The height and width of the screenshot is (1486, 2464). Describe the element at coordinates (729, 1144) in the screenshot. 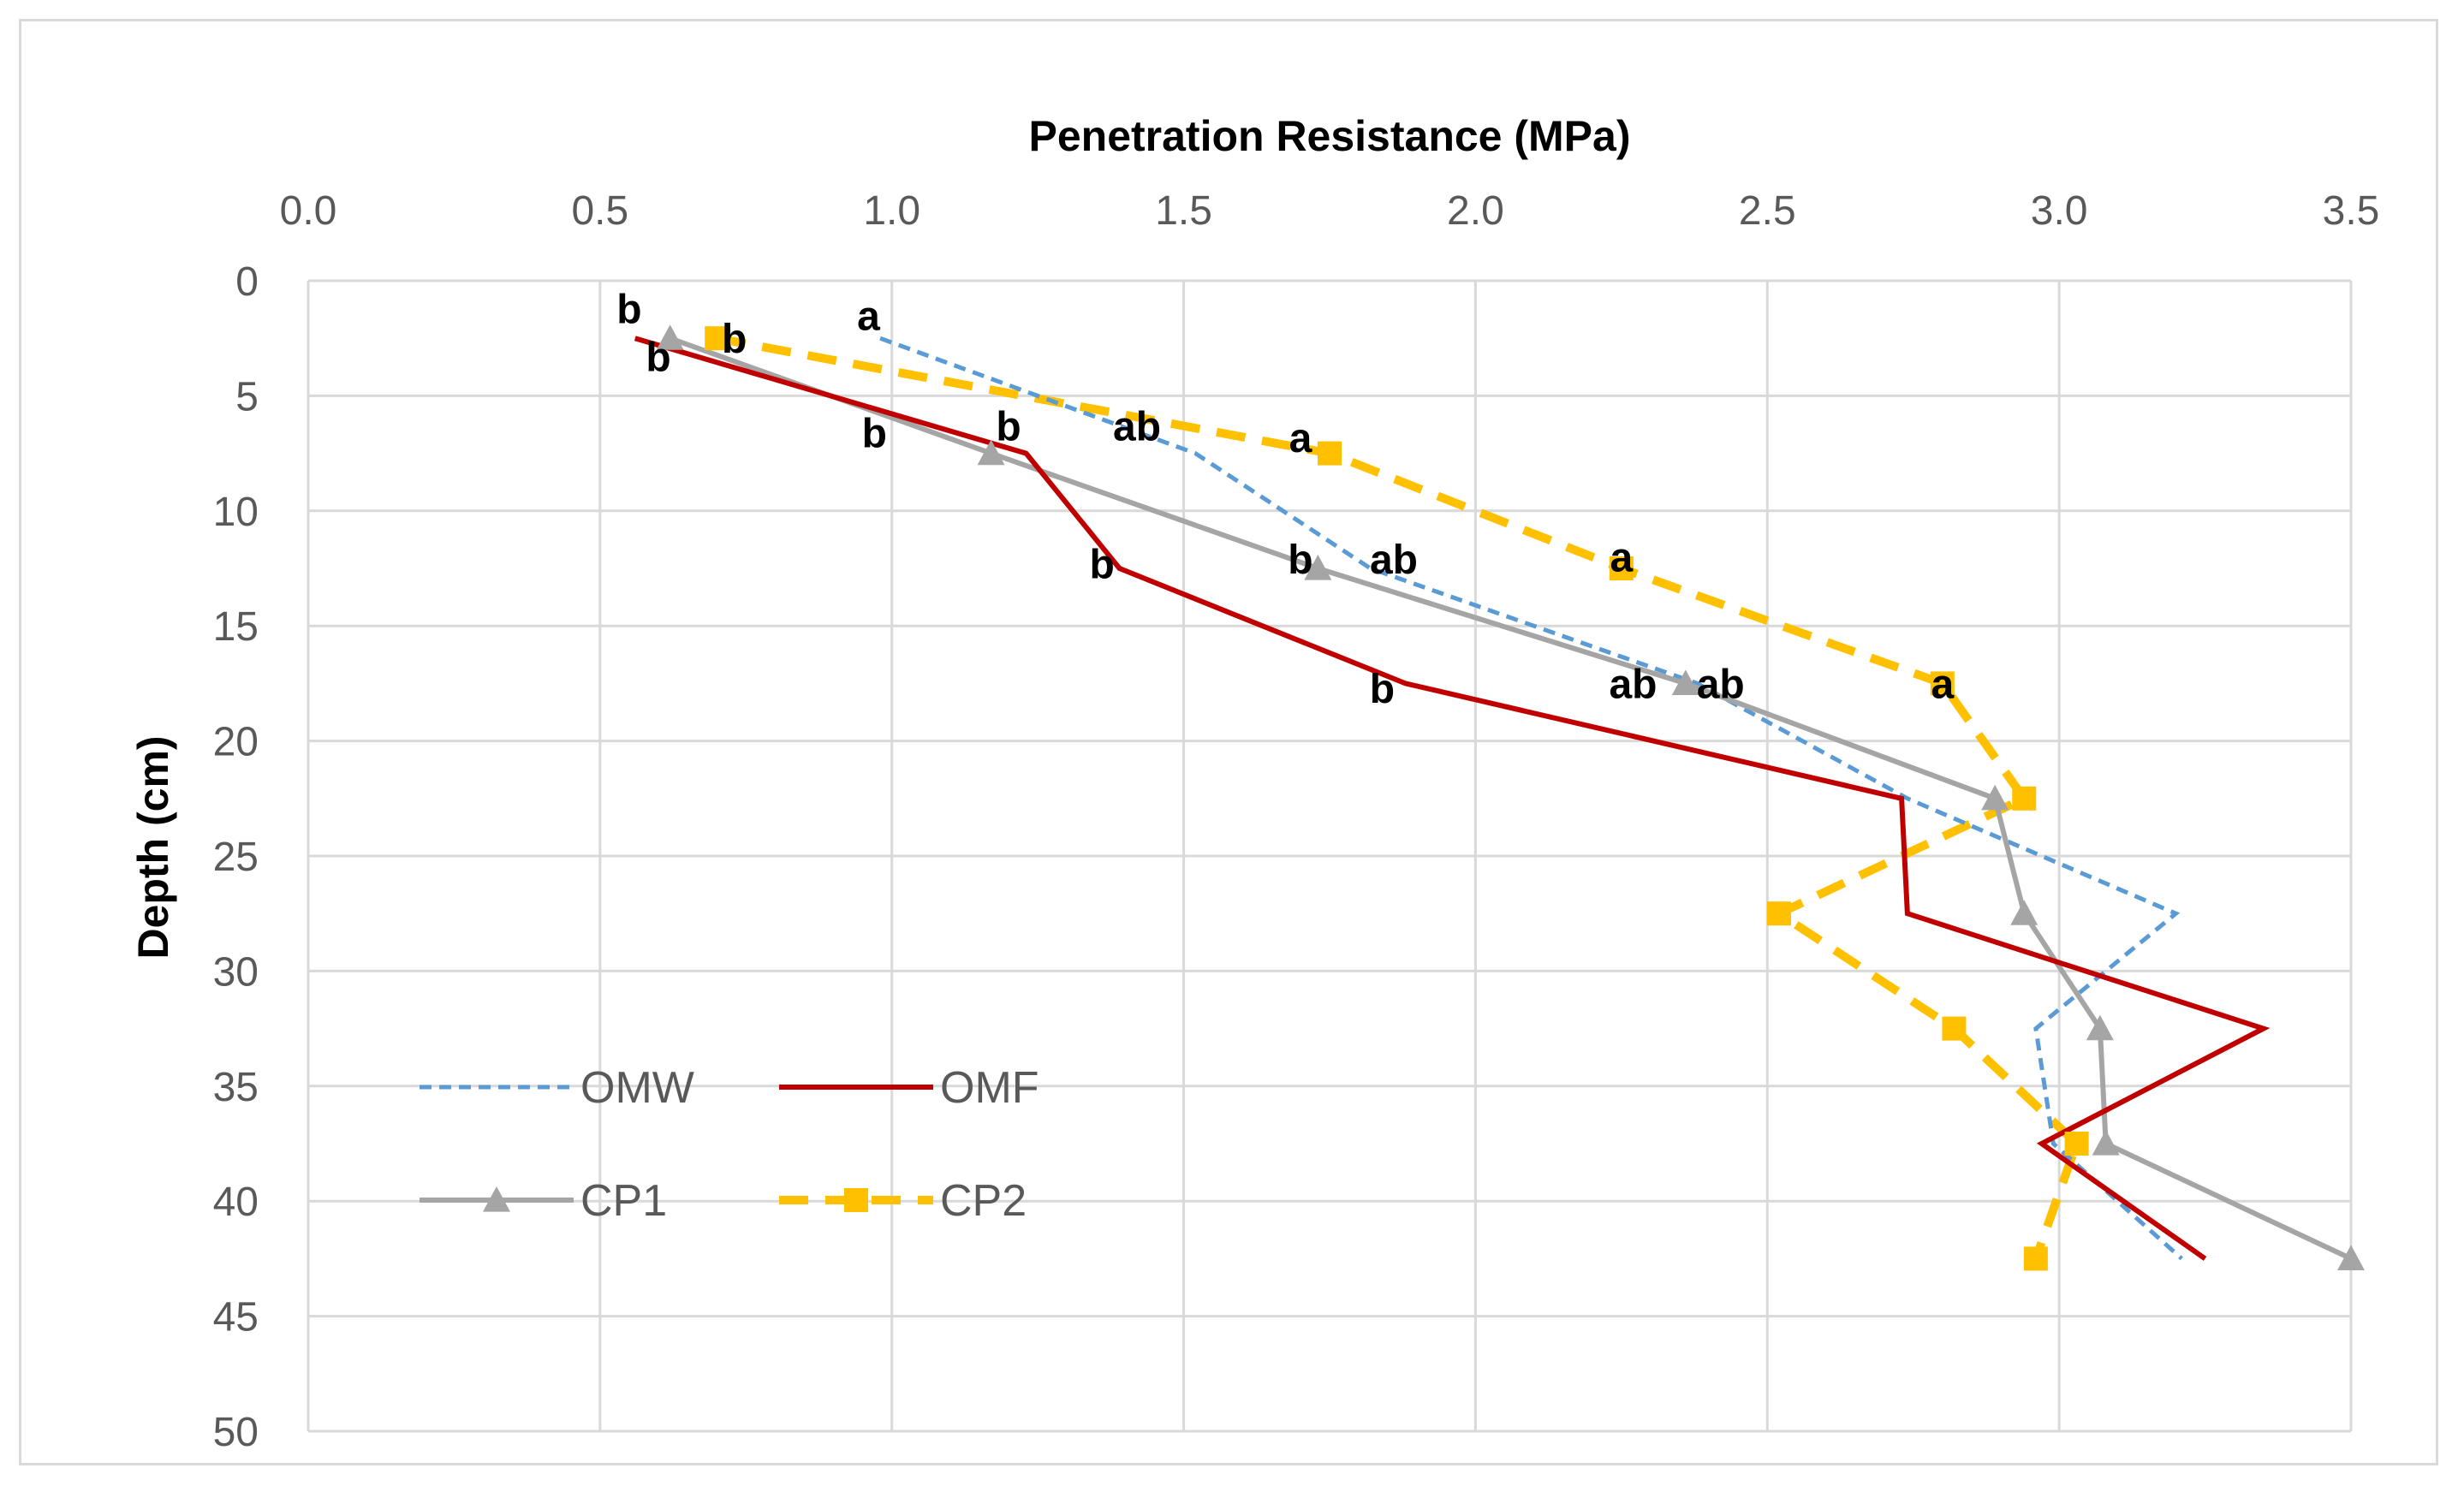

I see `legend: OMW OMF CP1 CP2` at that location.